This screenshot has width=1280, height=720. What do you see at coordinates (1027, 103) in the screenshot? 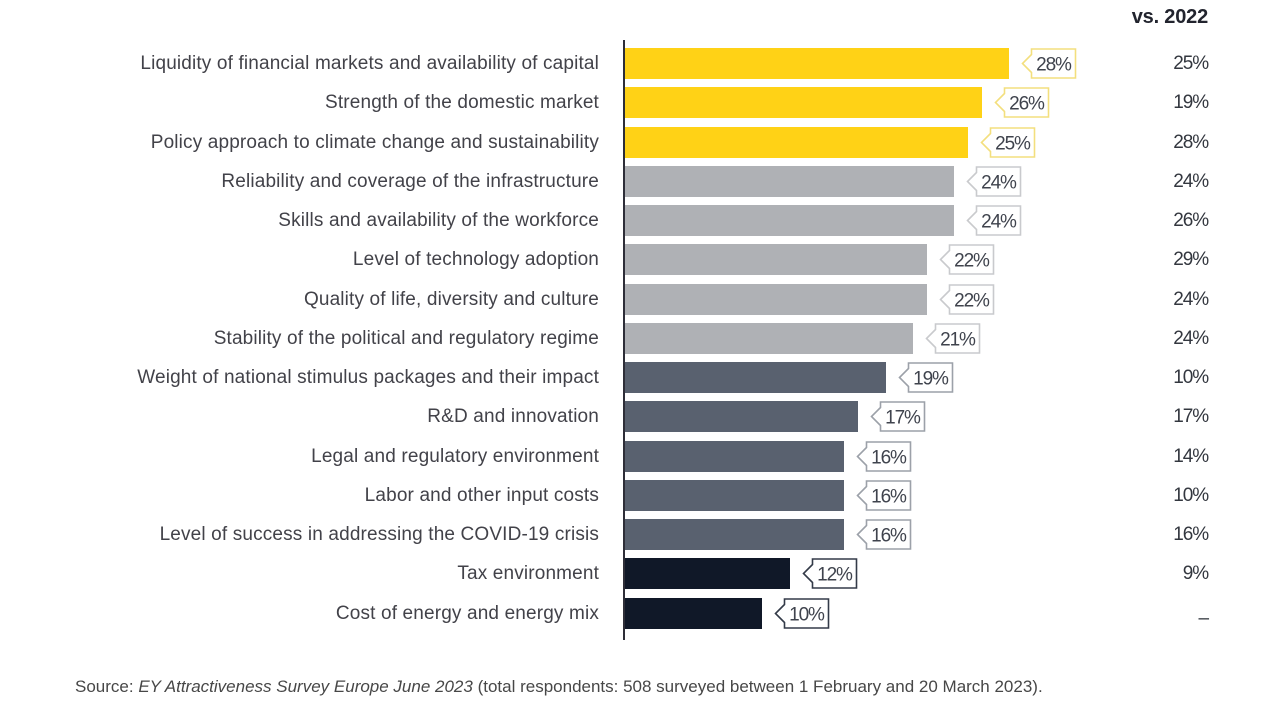
I see `svg-text: 26%` at bounding box center [1027, 103].